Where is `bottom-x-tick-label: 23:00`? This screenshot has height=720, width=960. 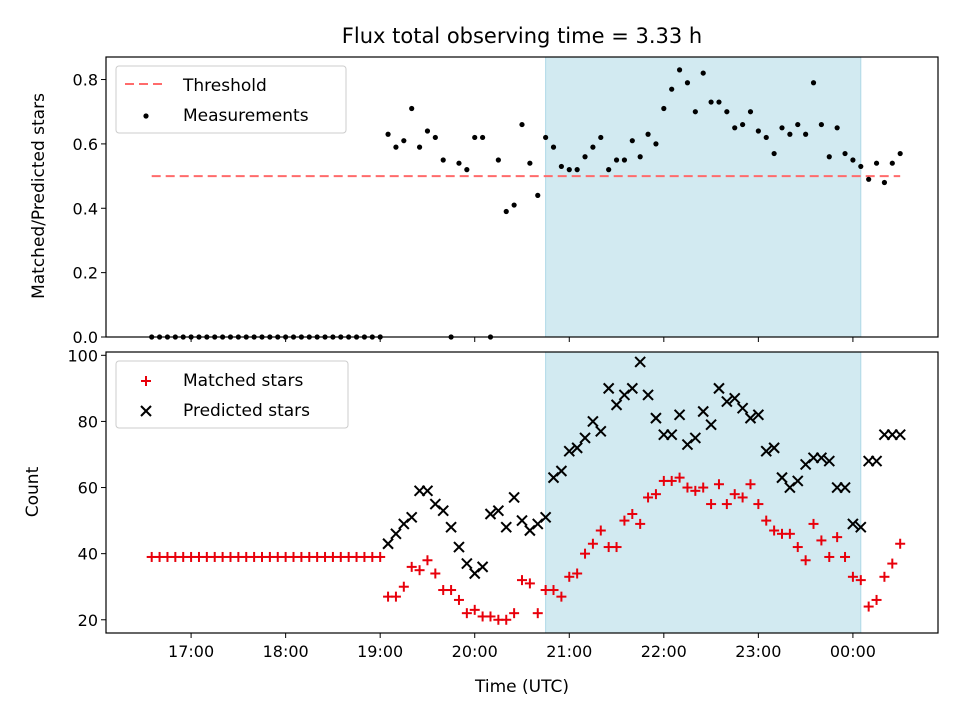
bottom-x-tick-label: 23:00 is located at coordinates (758, 651).